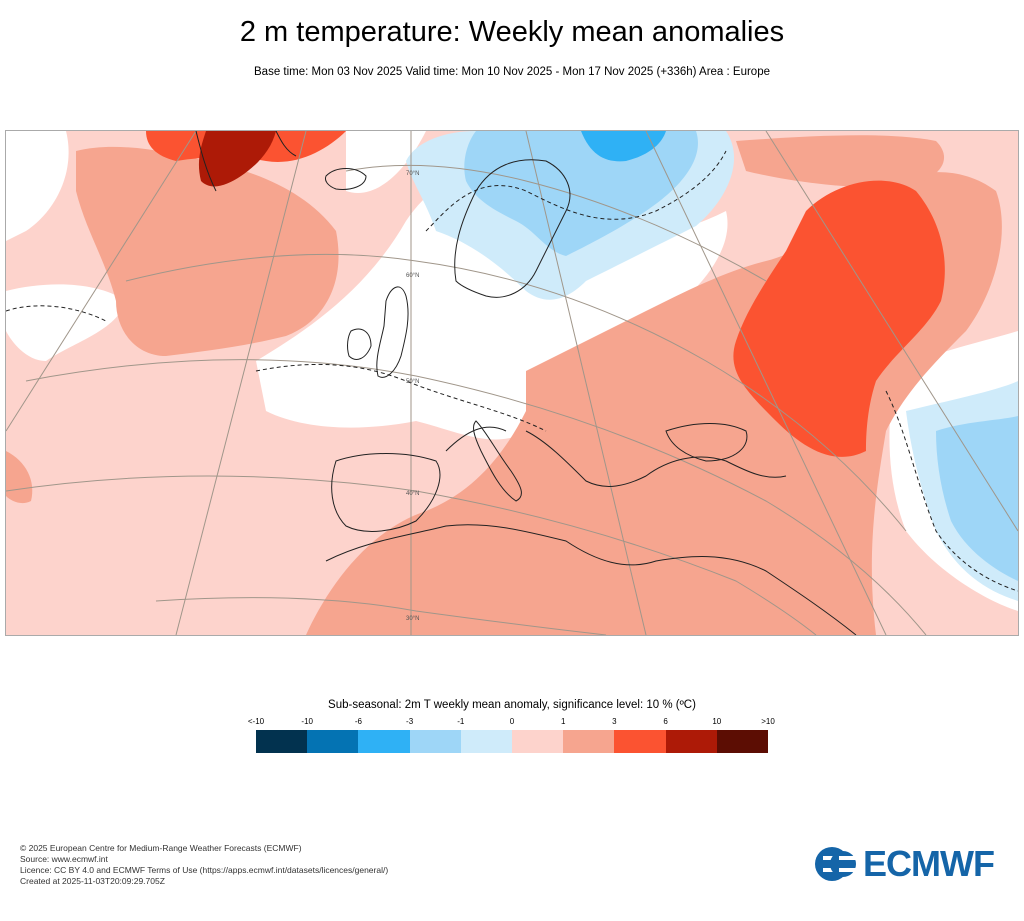  I want to click on colorbar-tick: -1, so click(461, 721).